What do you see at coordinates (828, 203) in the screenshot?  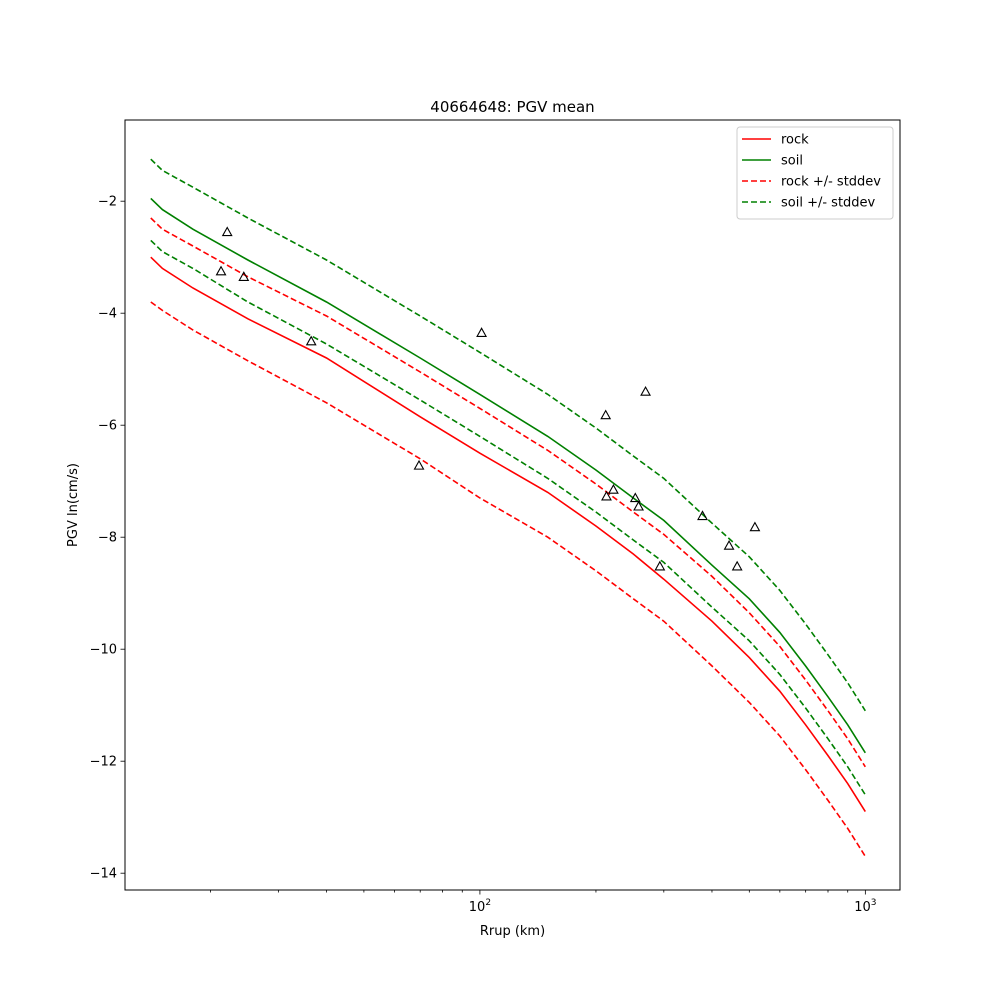 I see `legend-label-3: soil +/- stddev` at bounding box center [828, 203].